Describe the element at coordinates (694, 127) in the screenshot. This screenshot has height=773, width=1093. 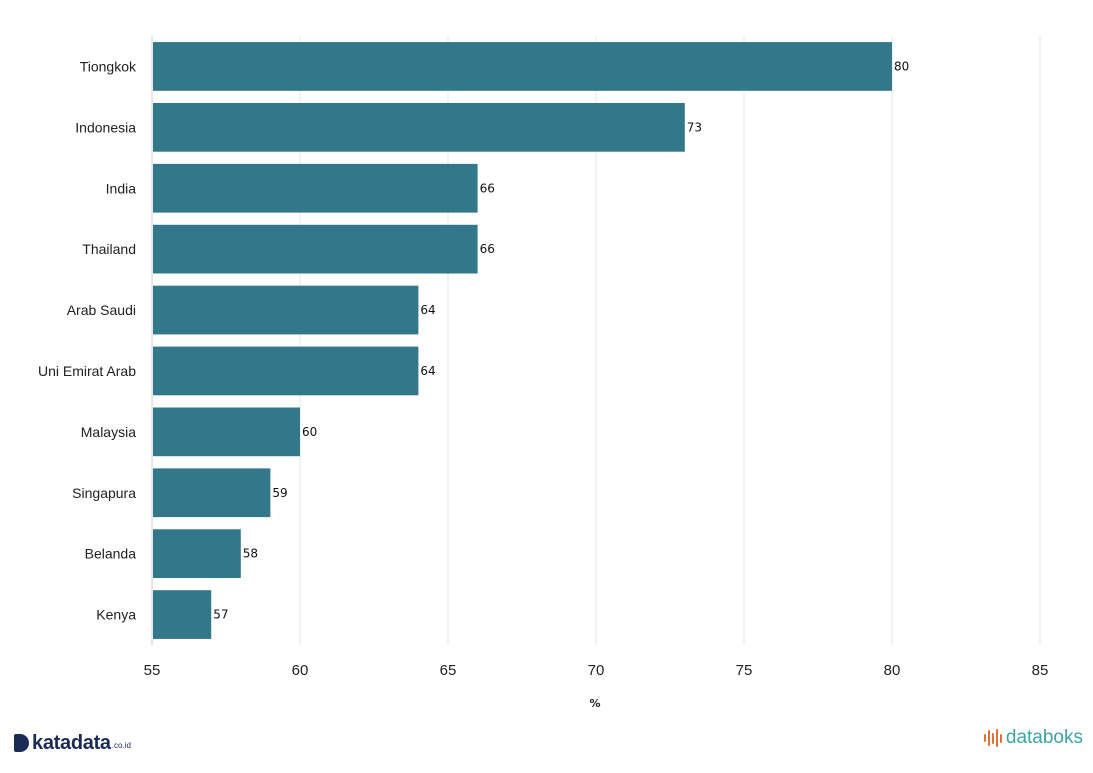
I see `value-label: 73` at that location.